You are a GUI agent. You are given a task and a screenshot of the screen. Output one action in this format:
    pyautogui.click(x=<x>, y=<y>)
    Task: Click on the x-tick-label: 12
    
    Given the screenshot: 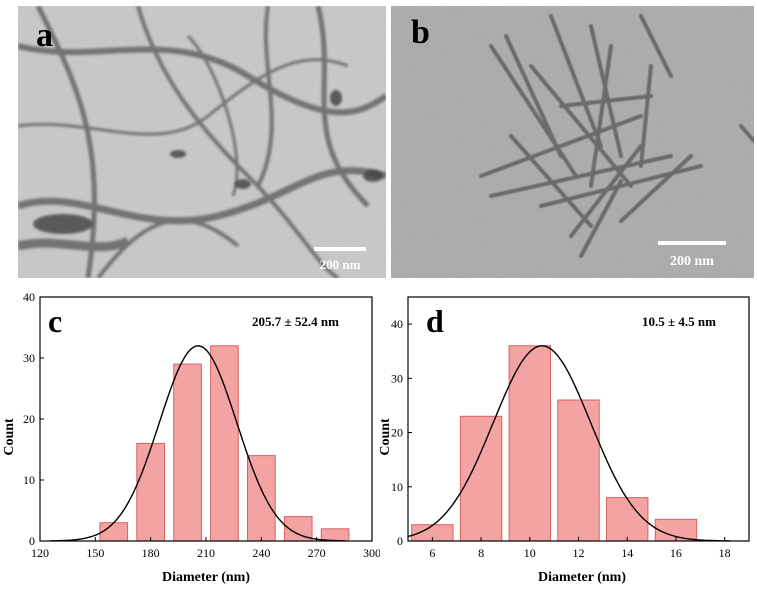 What is the action you would take?
    pyautogui.click(x=579, y=553)
    